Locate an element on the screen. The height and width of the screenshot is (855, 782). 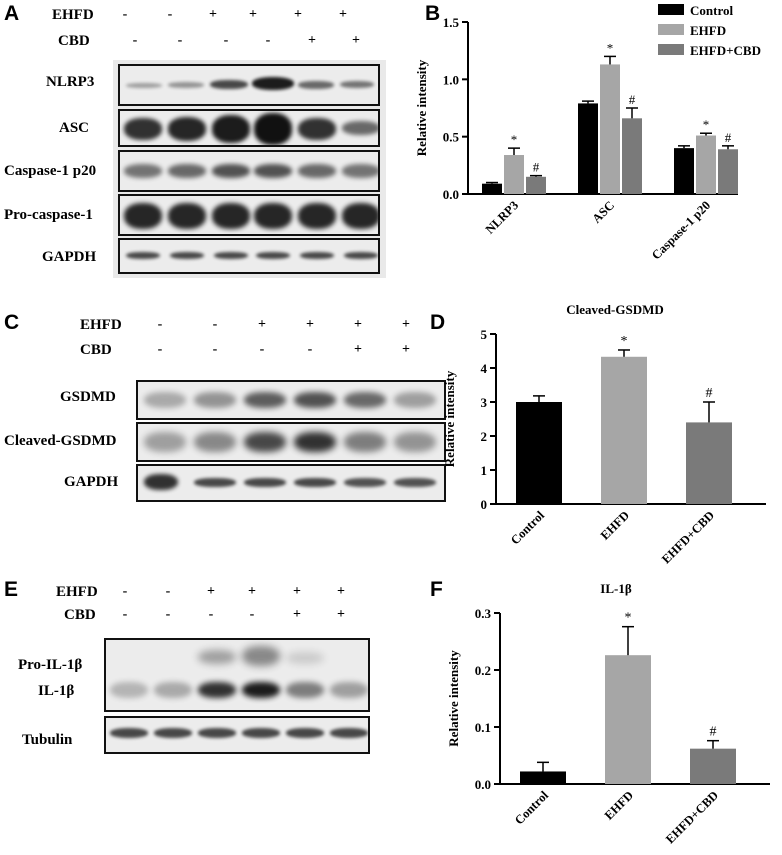
x-tick-label: Caspase-1 p20 is located at coordinates (681, 230).